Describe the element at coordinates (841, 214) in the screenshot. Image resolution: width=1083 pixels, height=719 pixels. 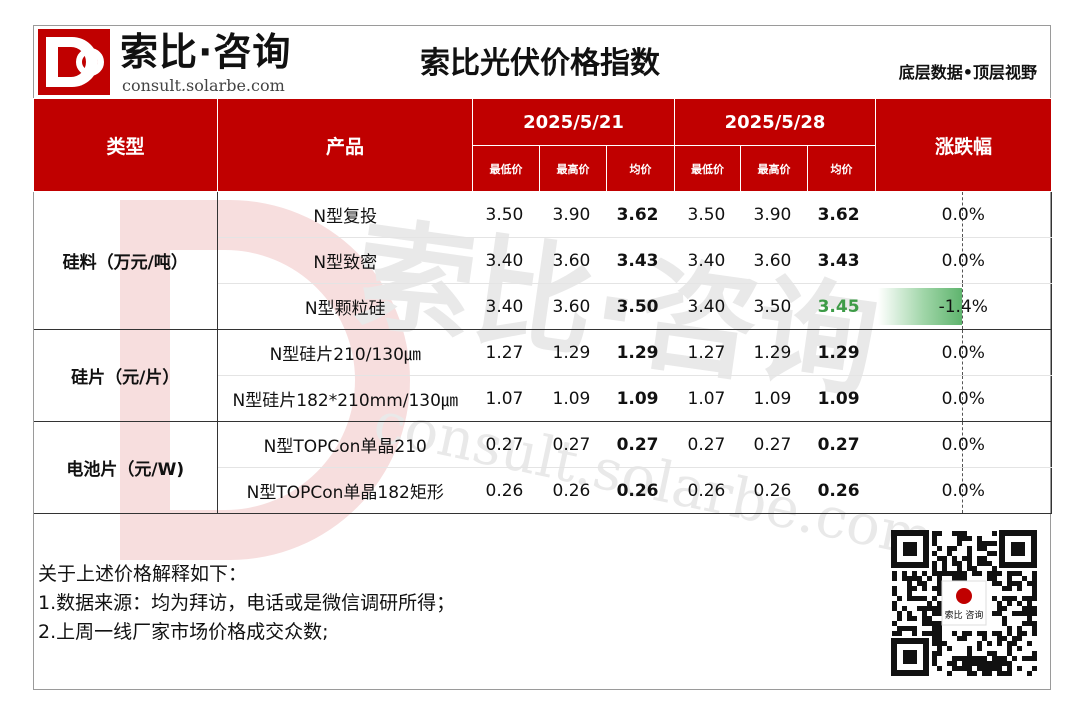
I see `price-avg-2: 3.62` at that location.